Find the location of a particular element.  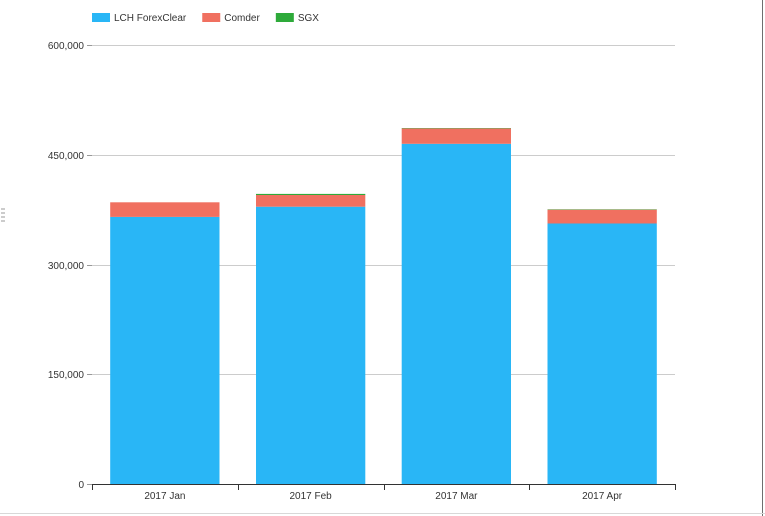

legend-label: Comder is located at coordinates (242, 18).